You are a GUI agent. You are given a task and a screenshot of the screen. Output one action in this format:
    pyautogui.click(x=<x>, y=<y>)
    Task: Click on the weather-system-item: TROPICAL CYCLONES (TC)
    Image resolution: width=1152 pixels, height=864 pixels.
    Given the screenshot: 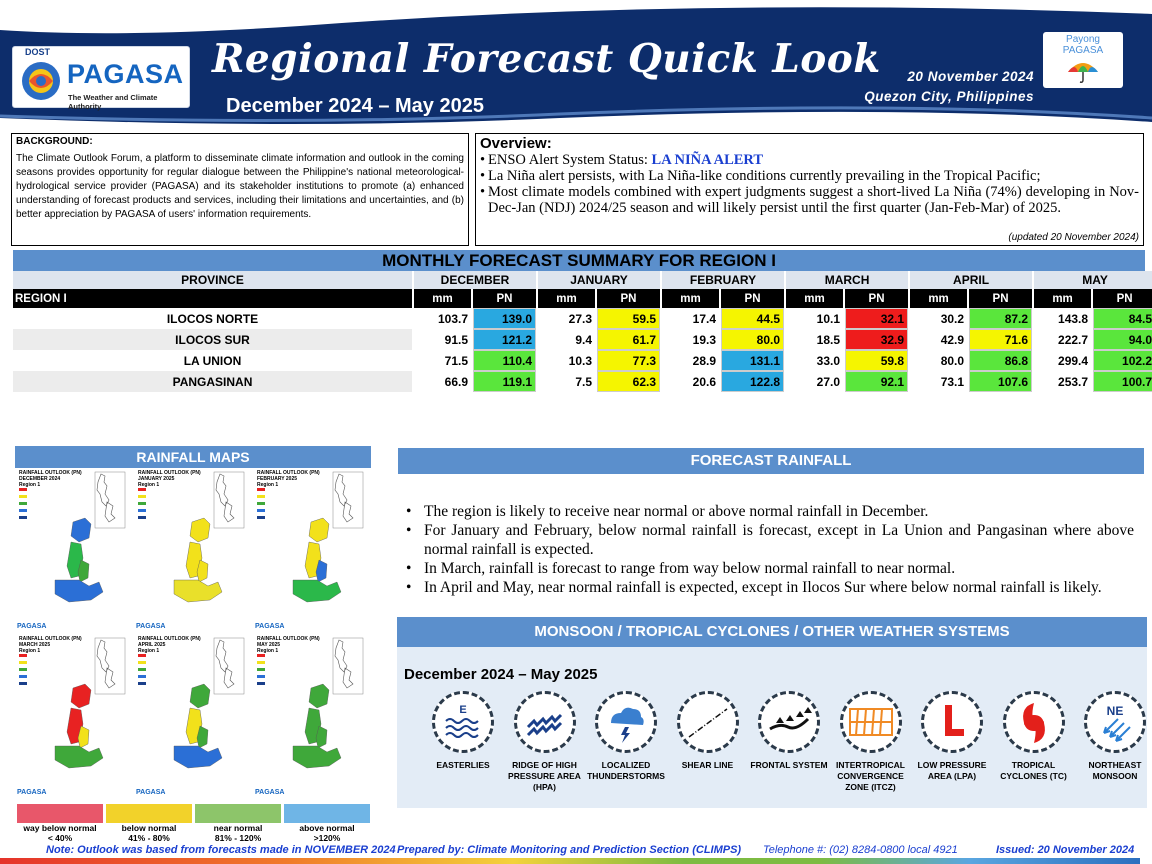 What is the action you would take?
    pyautogui.click(x=1034, y=736)
    